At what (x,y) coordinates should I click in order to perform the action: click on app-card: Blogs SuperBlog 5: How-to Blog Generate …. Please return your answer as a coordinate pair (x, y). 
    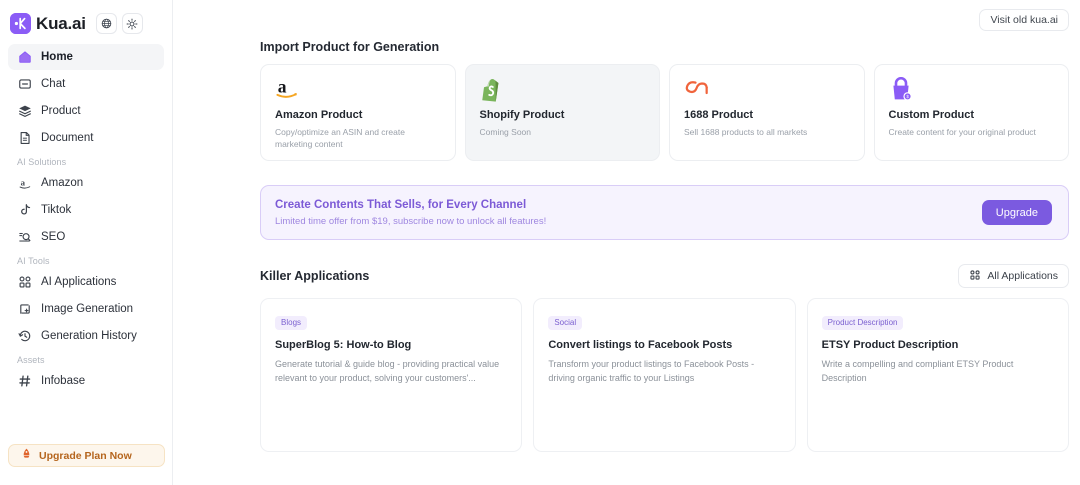
    Looking at the image, I should click on (391, 375).